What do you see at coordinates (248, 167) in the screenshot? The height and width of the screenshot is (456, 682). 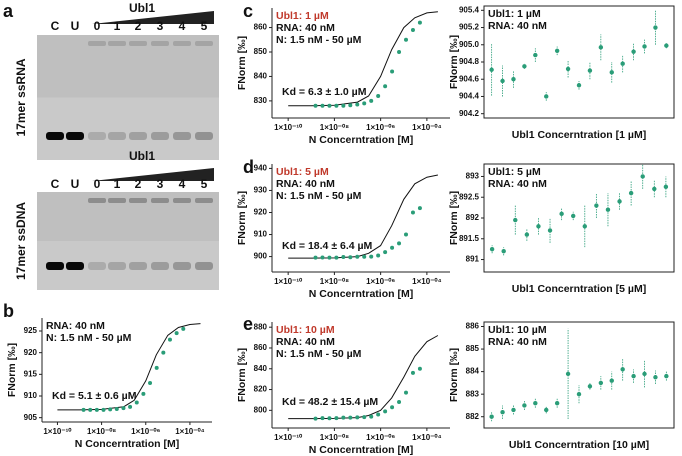 I see `panel-label: d` at bounding box center [248, 167].